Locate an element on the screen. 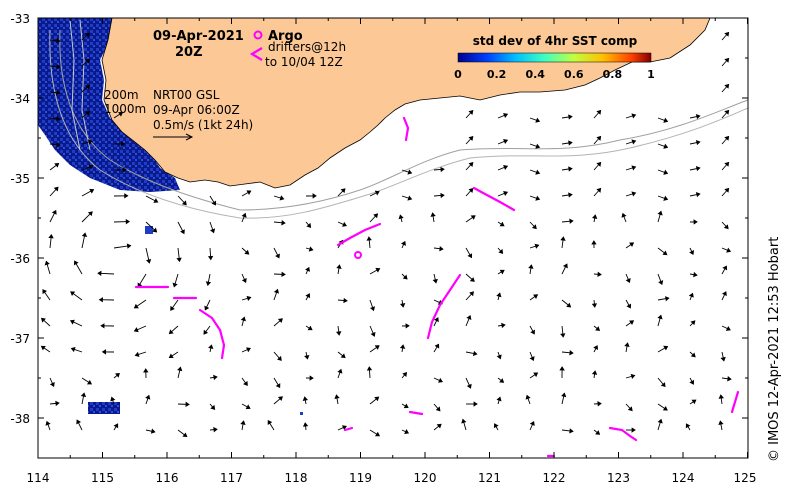  lon-tick-label: 120 is located at coordinates (425, 478).